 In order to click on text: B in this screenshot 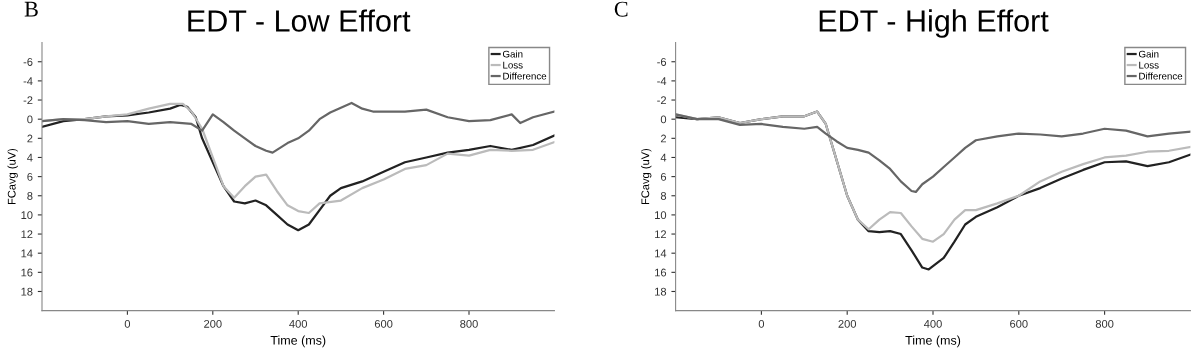, I will do `click(31, 9)`.